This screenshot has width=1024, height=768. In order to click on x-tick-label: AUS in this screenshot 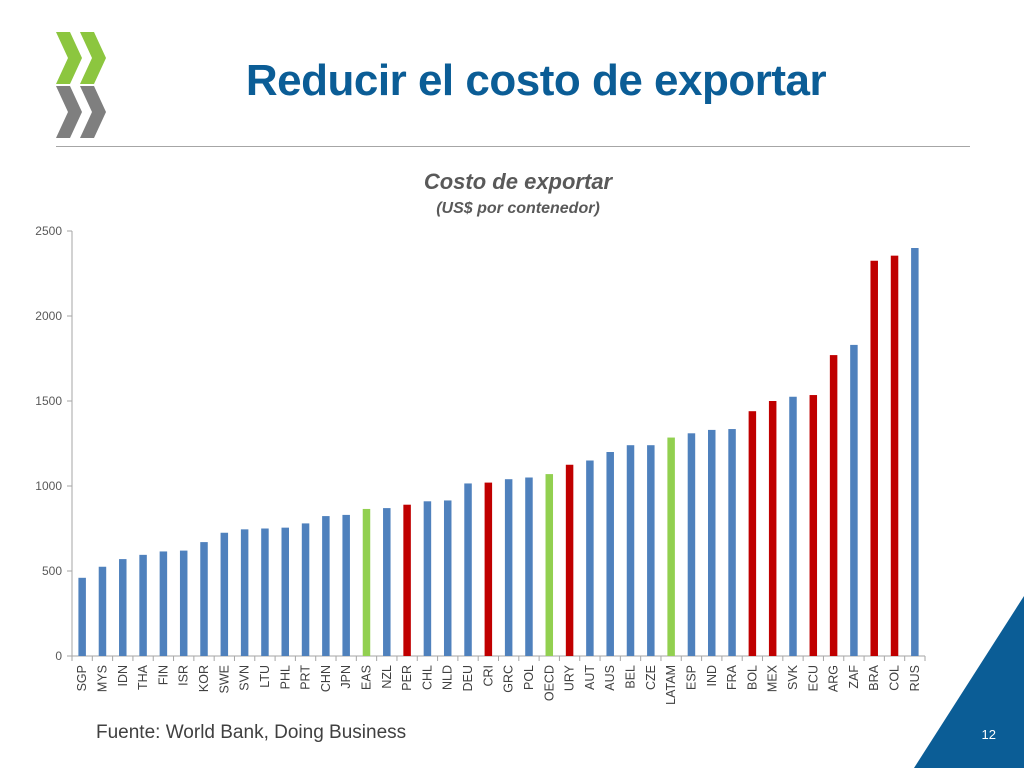, I will do `click(610, 678)`.